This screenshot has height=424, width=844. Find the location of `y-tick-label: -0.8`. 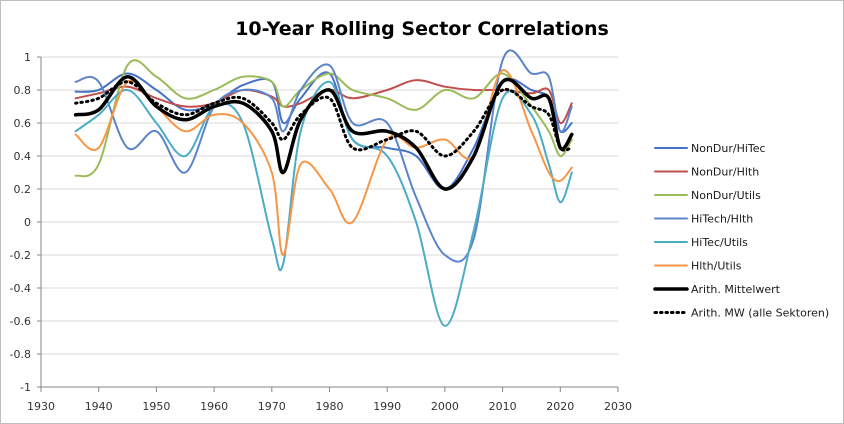

y-tick-label: -0.8 is located at coordinates (20, 354).